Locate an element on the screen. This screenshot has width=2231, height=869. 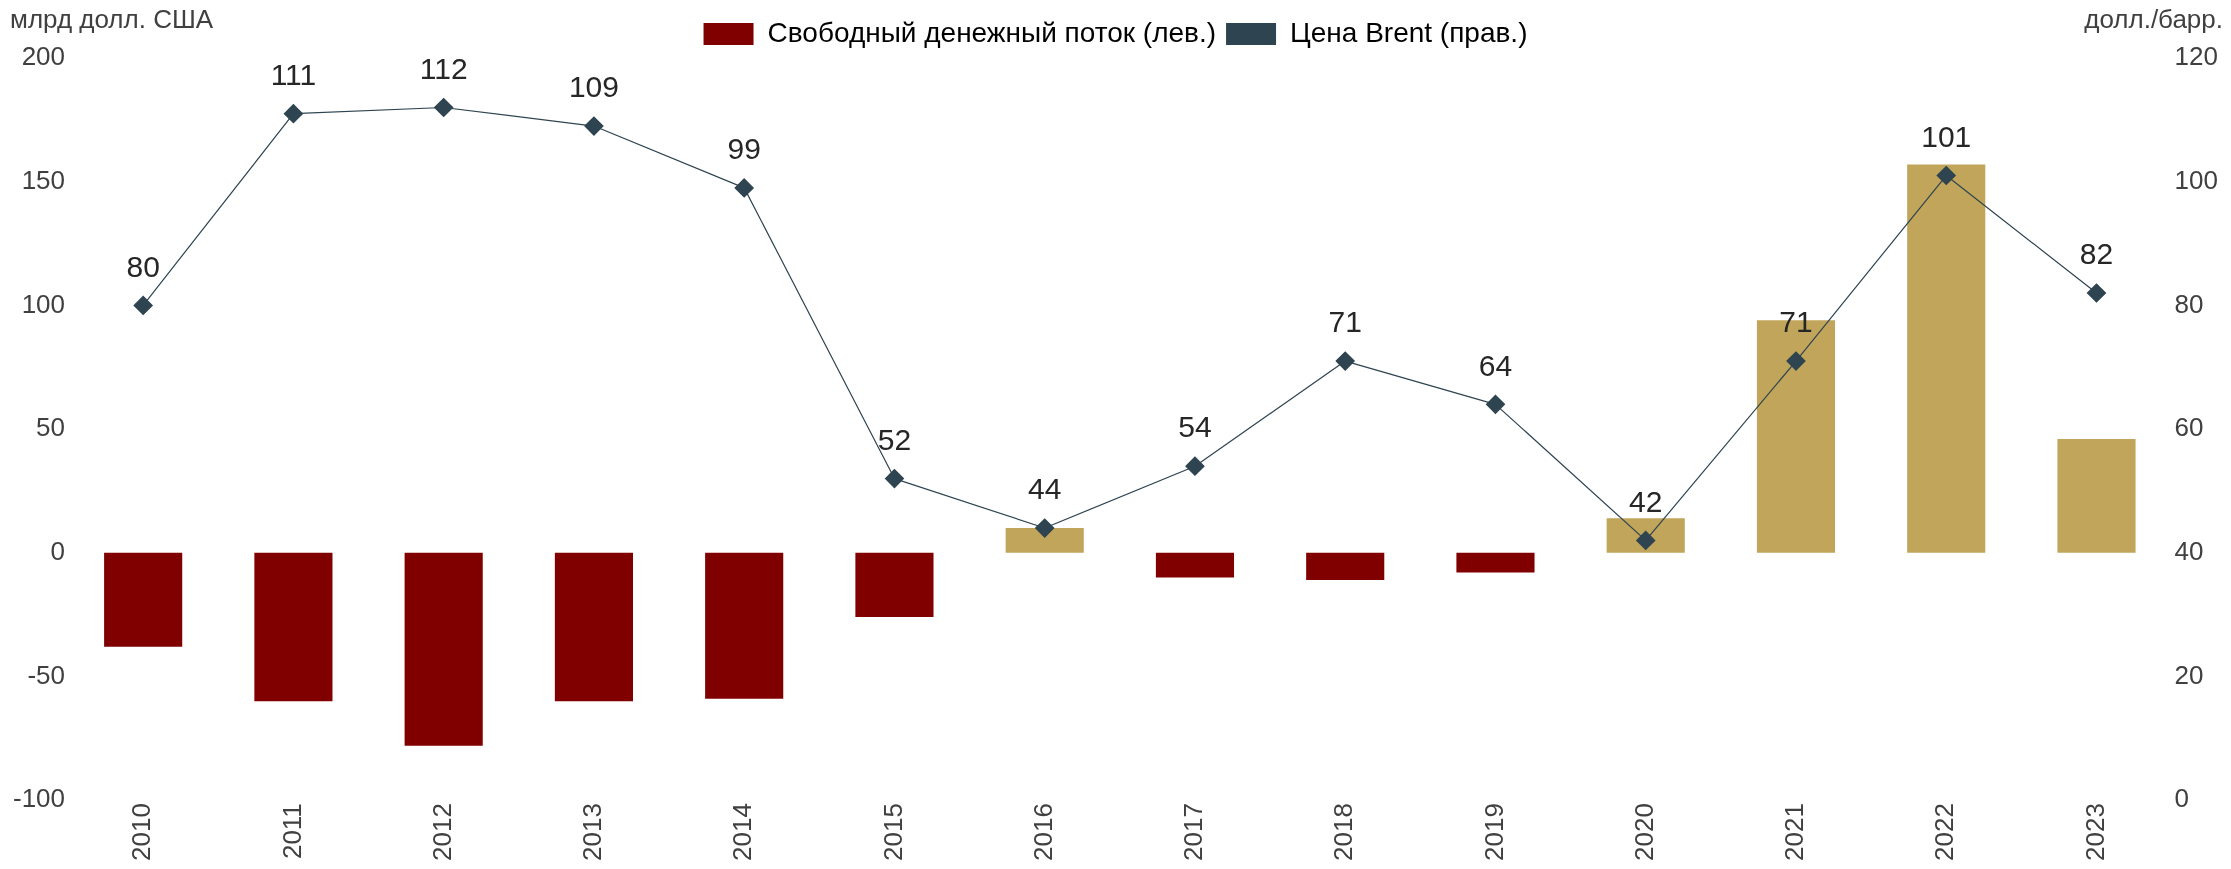
y2-tick-label: 100 is located at coordinates (2196, 179).